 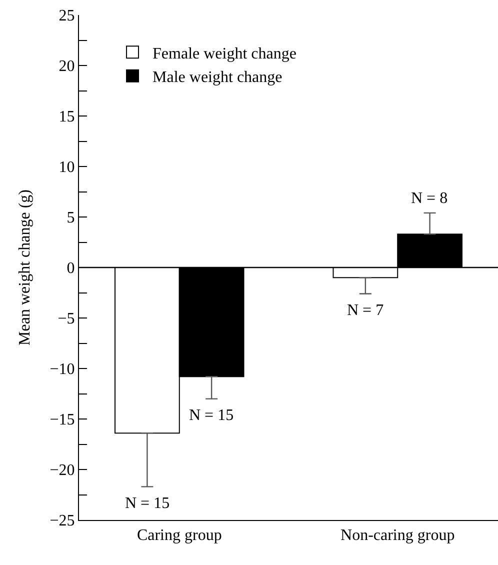 I want to click on y-tick-label: −20, so click(x=62, y=471).